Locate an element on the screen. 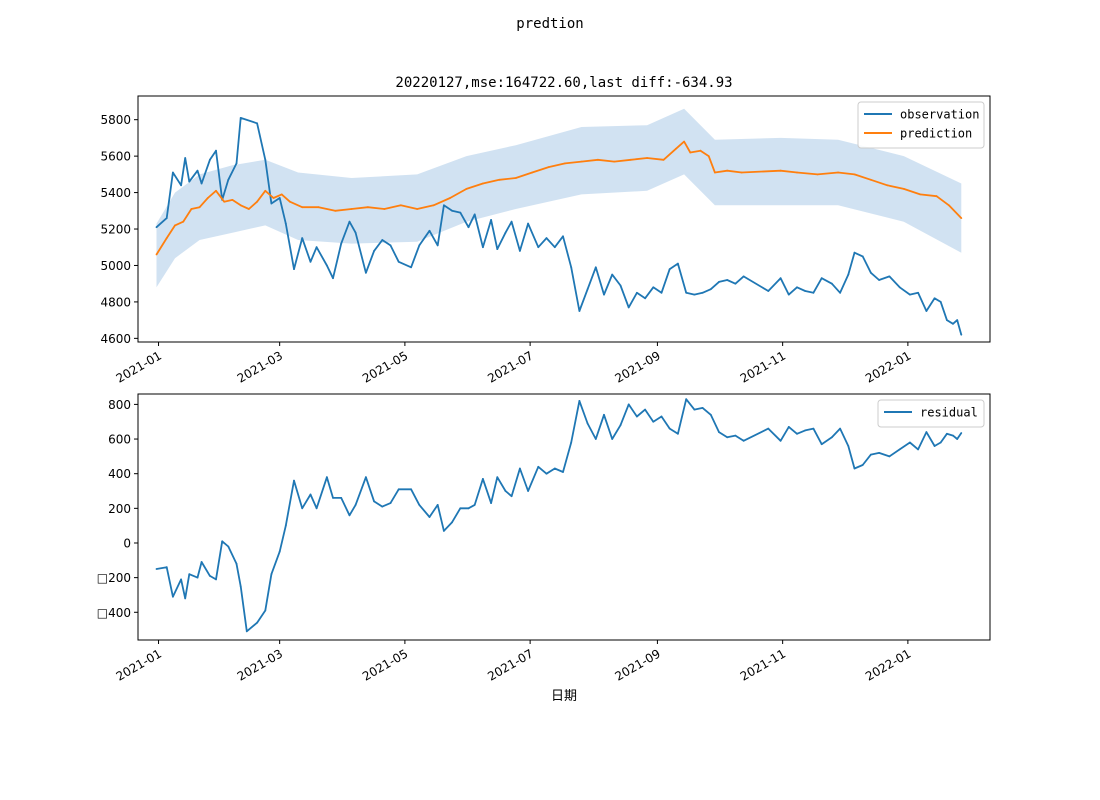  y-tick-label: 4600 is located at coordinates (115, 339).